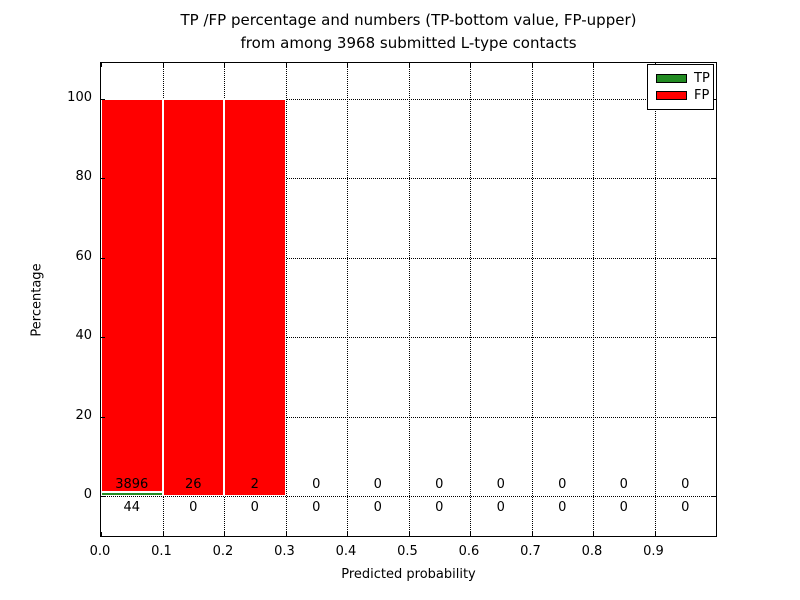  What do you see at coordinates (702, 96) in the screenshot?
I see `legend-label-fp: FP` at bounding box center [702, 96].